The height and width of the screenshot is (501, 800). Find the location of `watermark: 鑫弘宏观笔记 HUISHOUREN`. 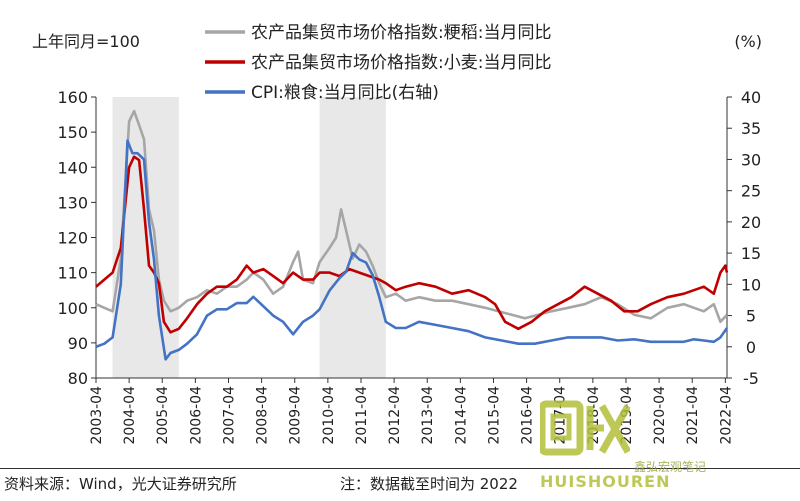

watermark: 鑫弘宏观笔记 HUISHOUREN is located at coordinates (640, 446).